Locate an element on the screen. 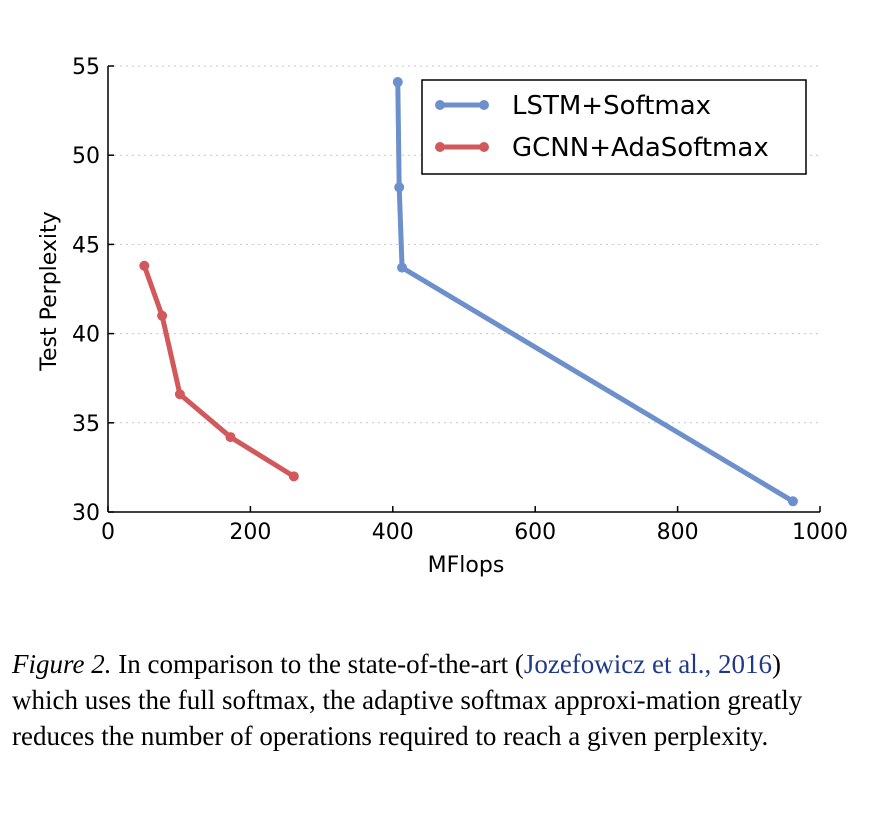 The image size is (872, 832). citation-link-1: Jozefowicz et al., is located at coordinates (617, 664).